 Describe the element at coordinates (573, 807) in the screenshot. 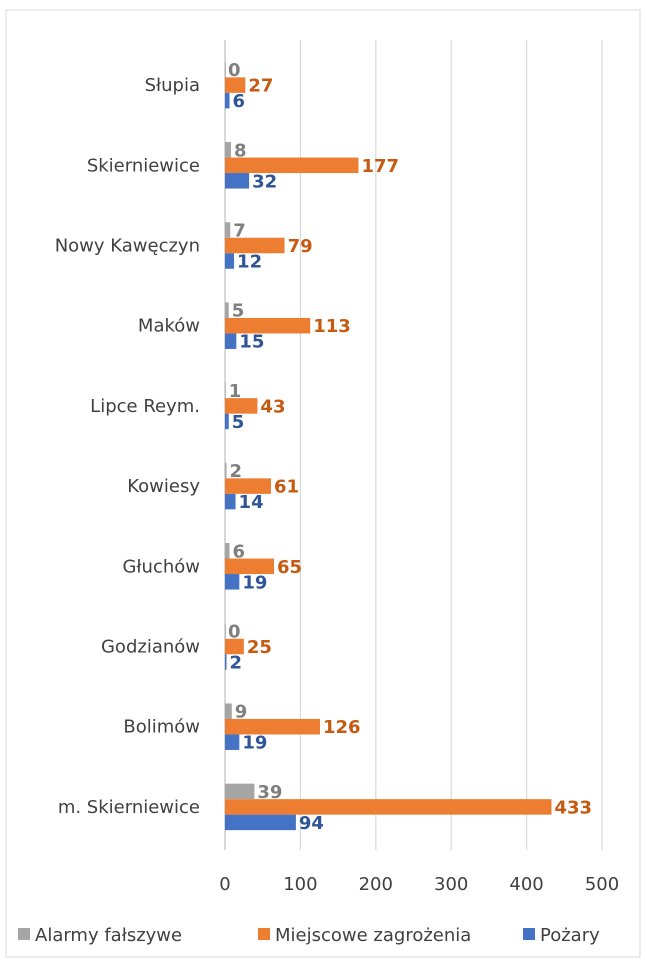

I see `data-label: 433` at that location.